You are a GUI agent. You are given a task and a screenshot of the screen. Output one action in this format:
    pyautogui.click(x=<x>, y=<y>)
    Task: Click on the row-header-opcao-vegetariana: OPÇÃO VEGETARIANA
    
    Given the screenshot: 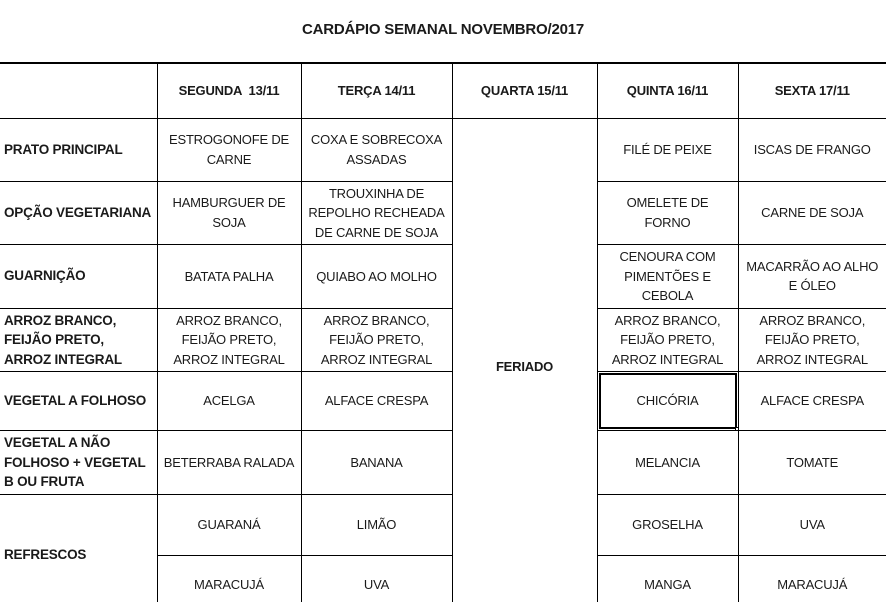 What is the action you would take?
    pyautogui.click(x=79, y=212)
    